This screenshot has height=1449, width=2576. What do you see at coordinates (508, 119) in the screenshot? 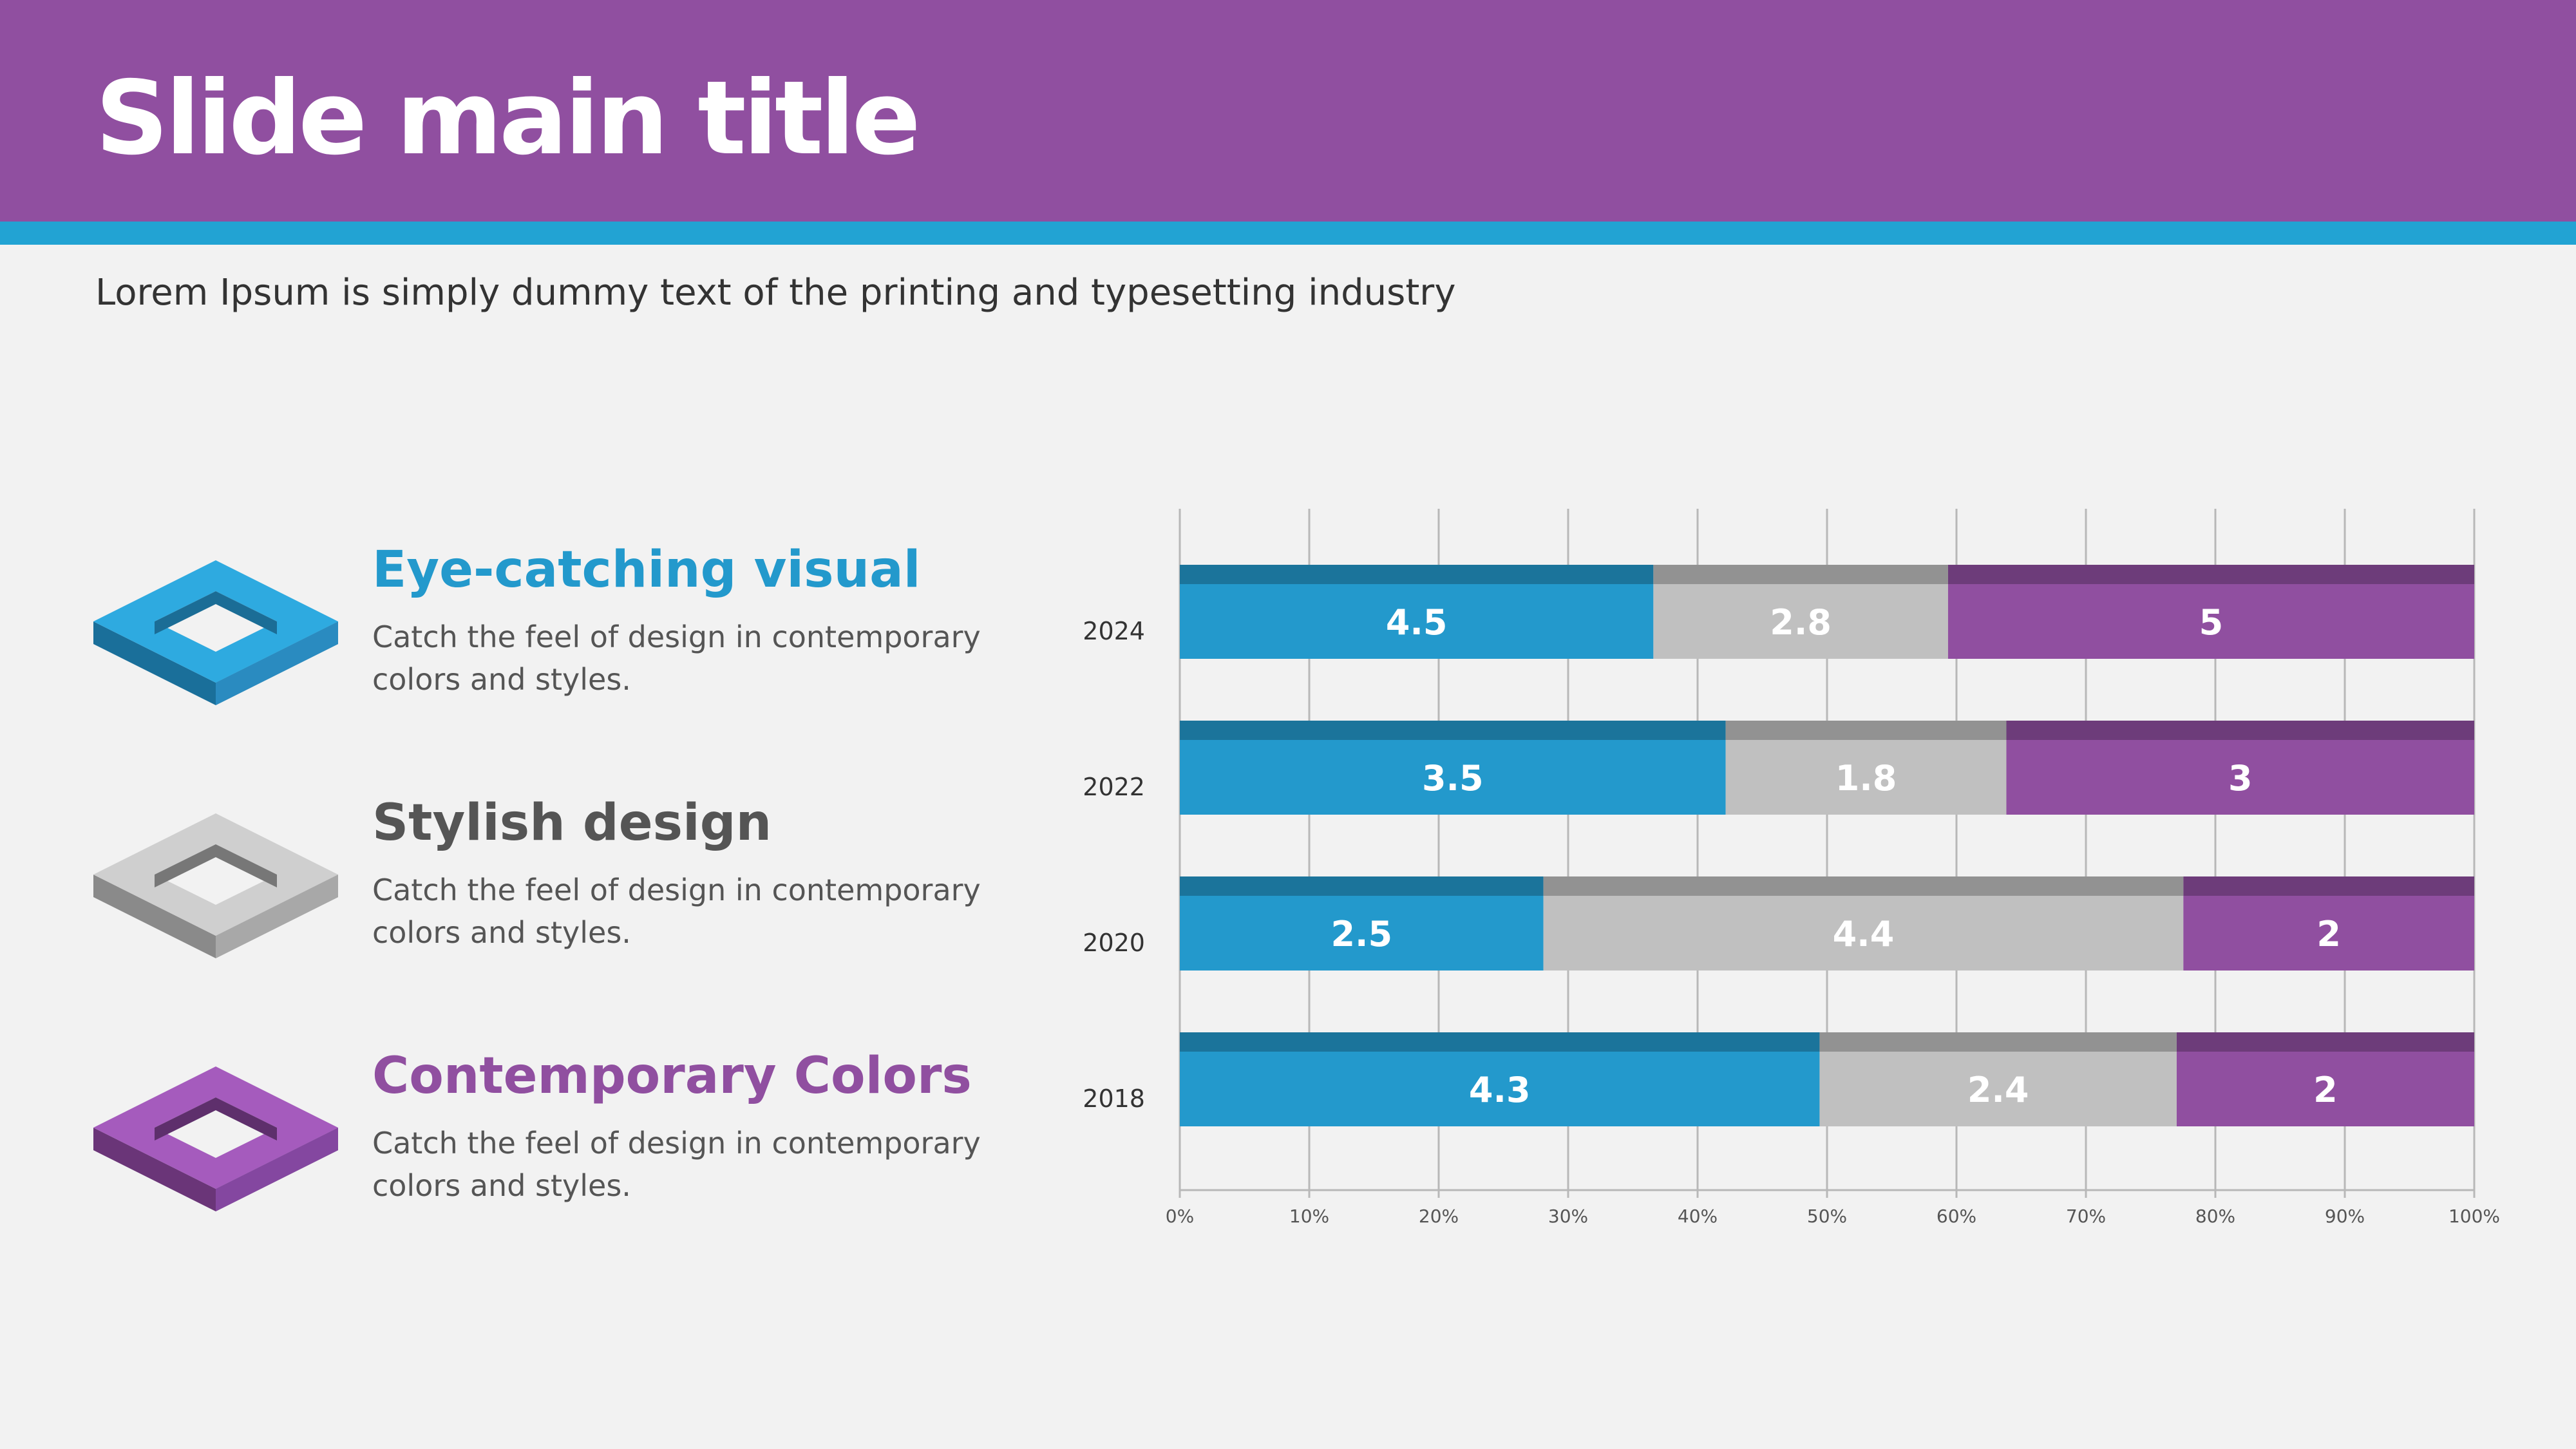
I see `slide-title: Slide main title` at bounding box center [508, 119].